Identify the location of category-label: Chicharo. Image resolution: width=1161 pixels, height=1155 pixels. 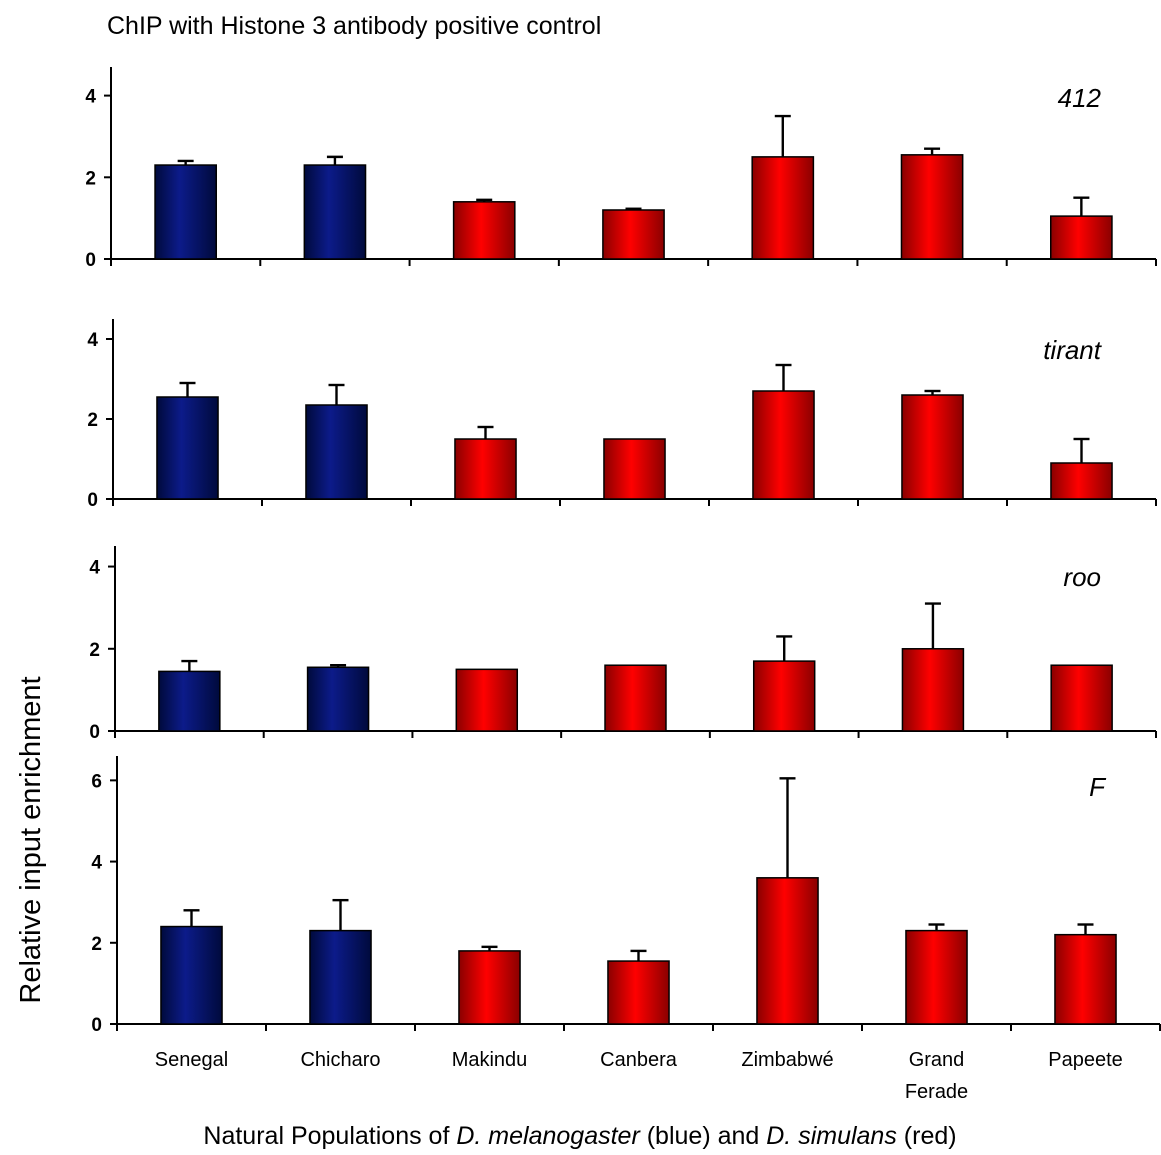
(340, 1060).